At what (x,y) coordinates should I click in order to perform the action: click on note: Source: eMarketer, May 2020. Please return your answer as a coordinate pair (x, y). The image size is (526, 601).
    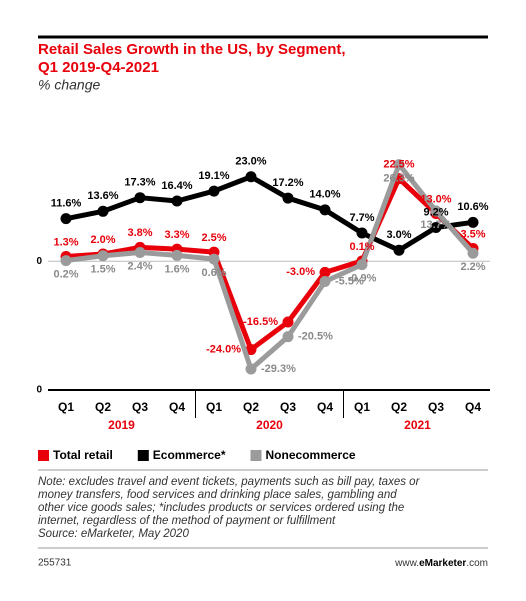
    Looking at the image, I should click on (113, 534).